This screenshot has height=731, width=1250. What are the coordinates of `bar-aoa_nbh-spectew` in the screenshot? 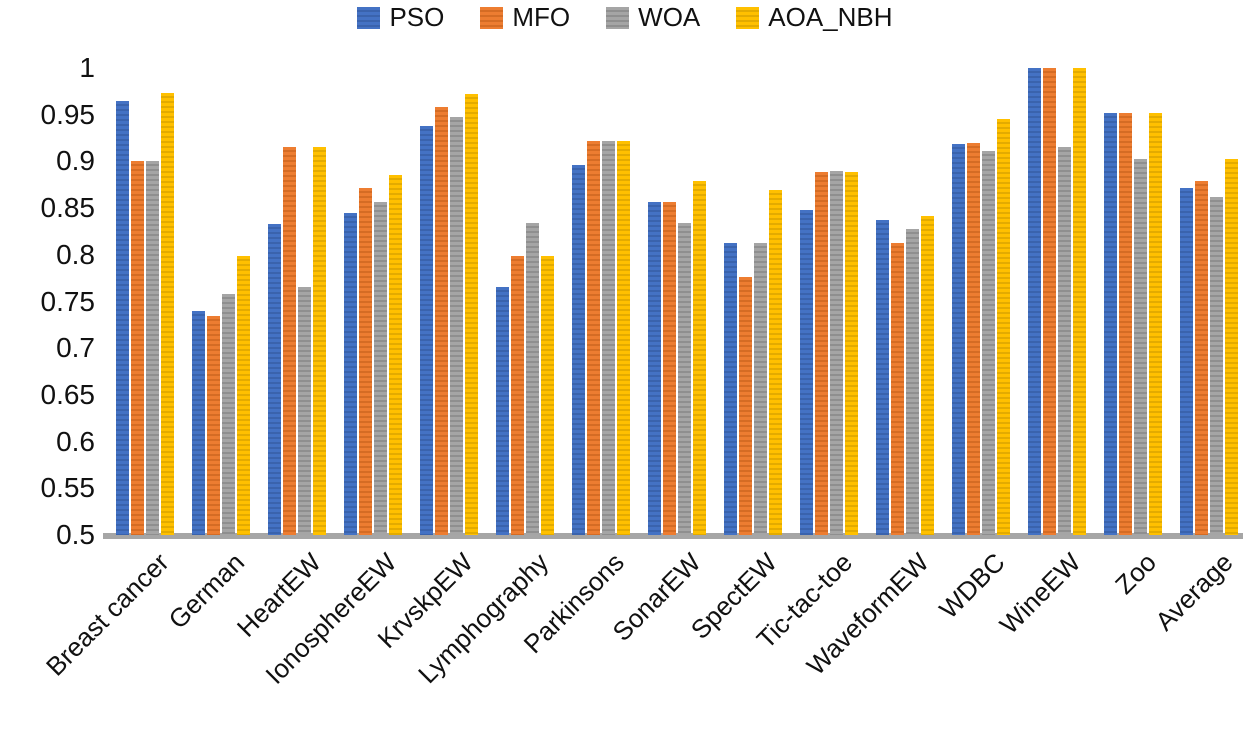 It's located at (775, 362).